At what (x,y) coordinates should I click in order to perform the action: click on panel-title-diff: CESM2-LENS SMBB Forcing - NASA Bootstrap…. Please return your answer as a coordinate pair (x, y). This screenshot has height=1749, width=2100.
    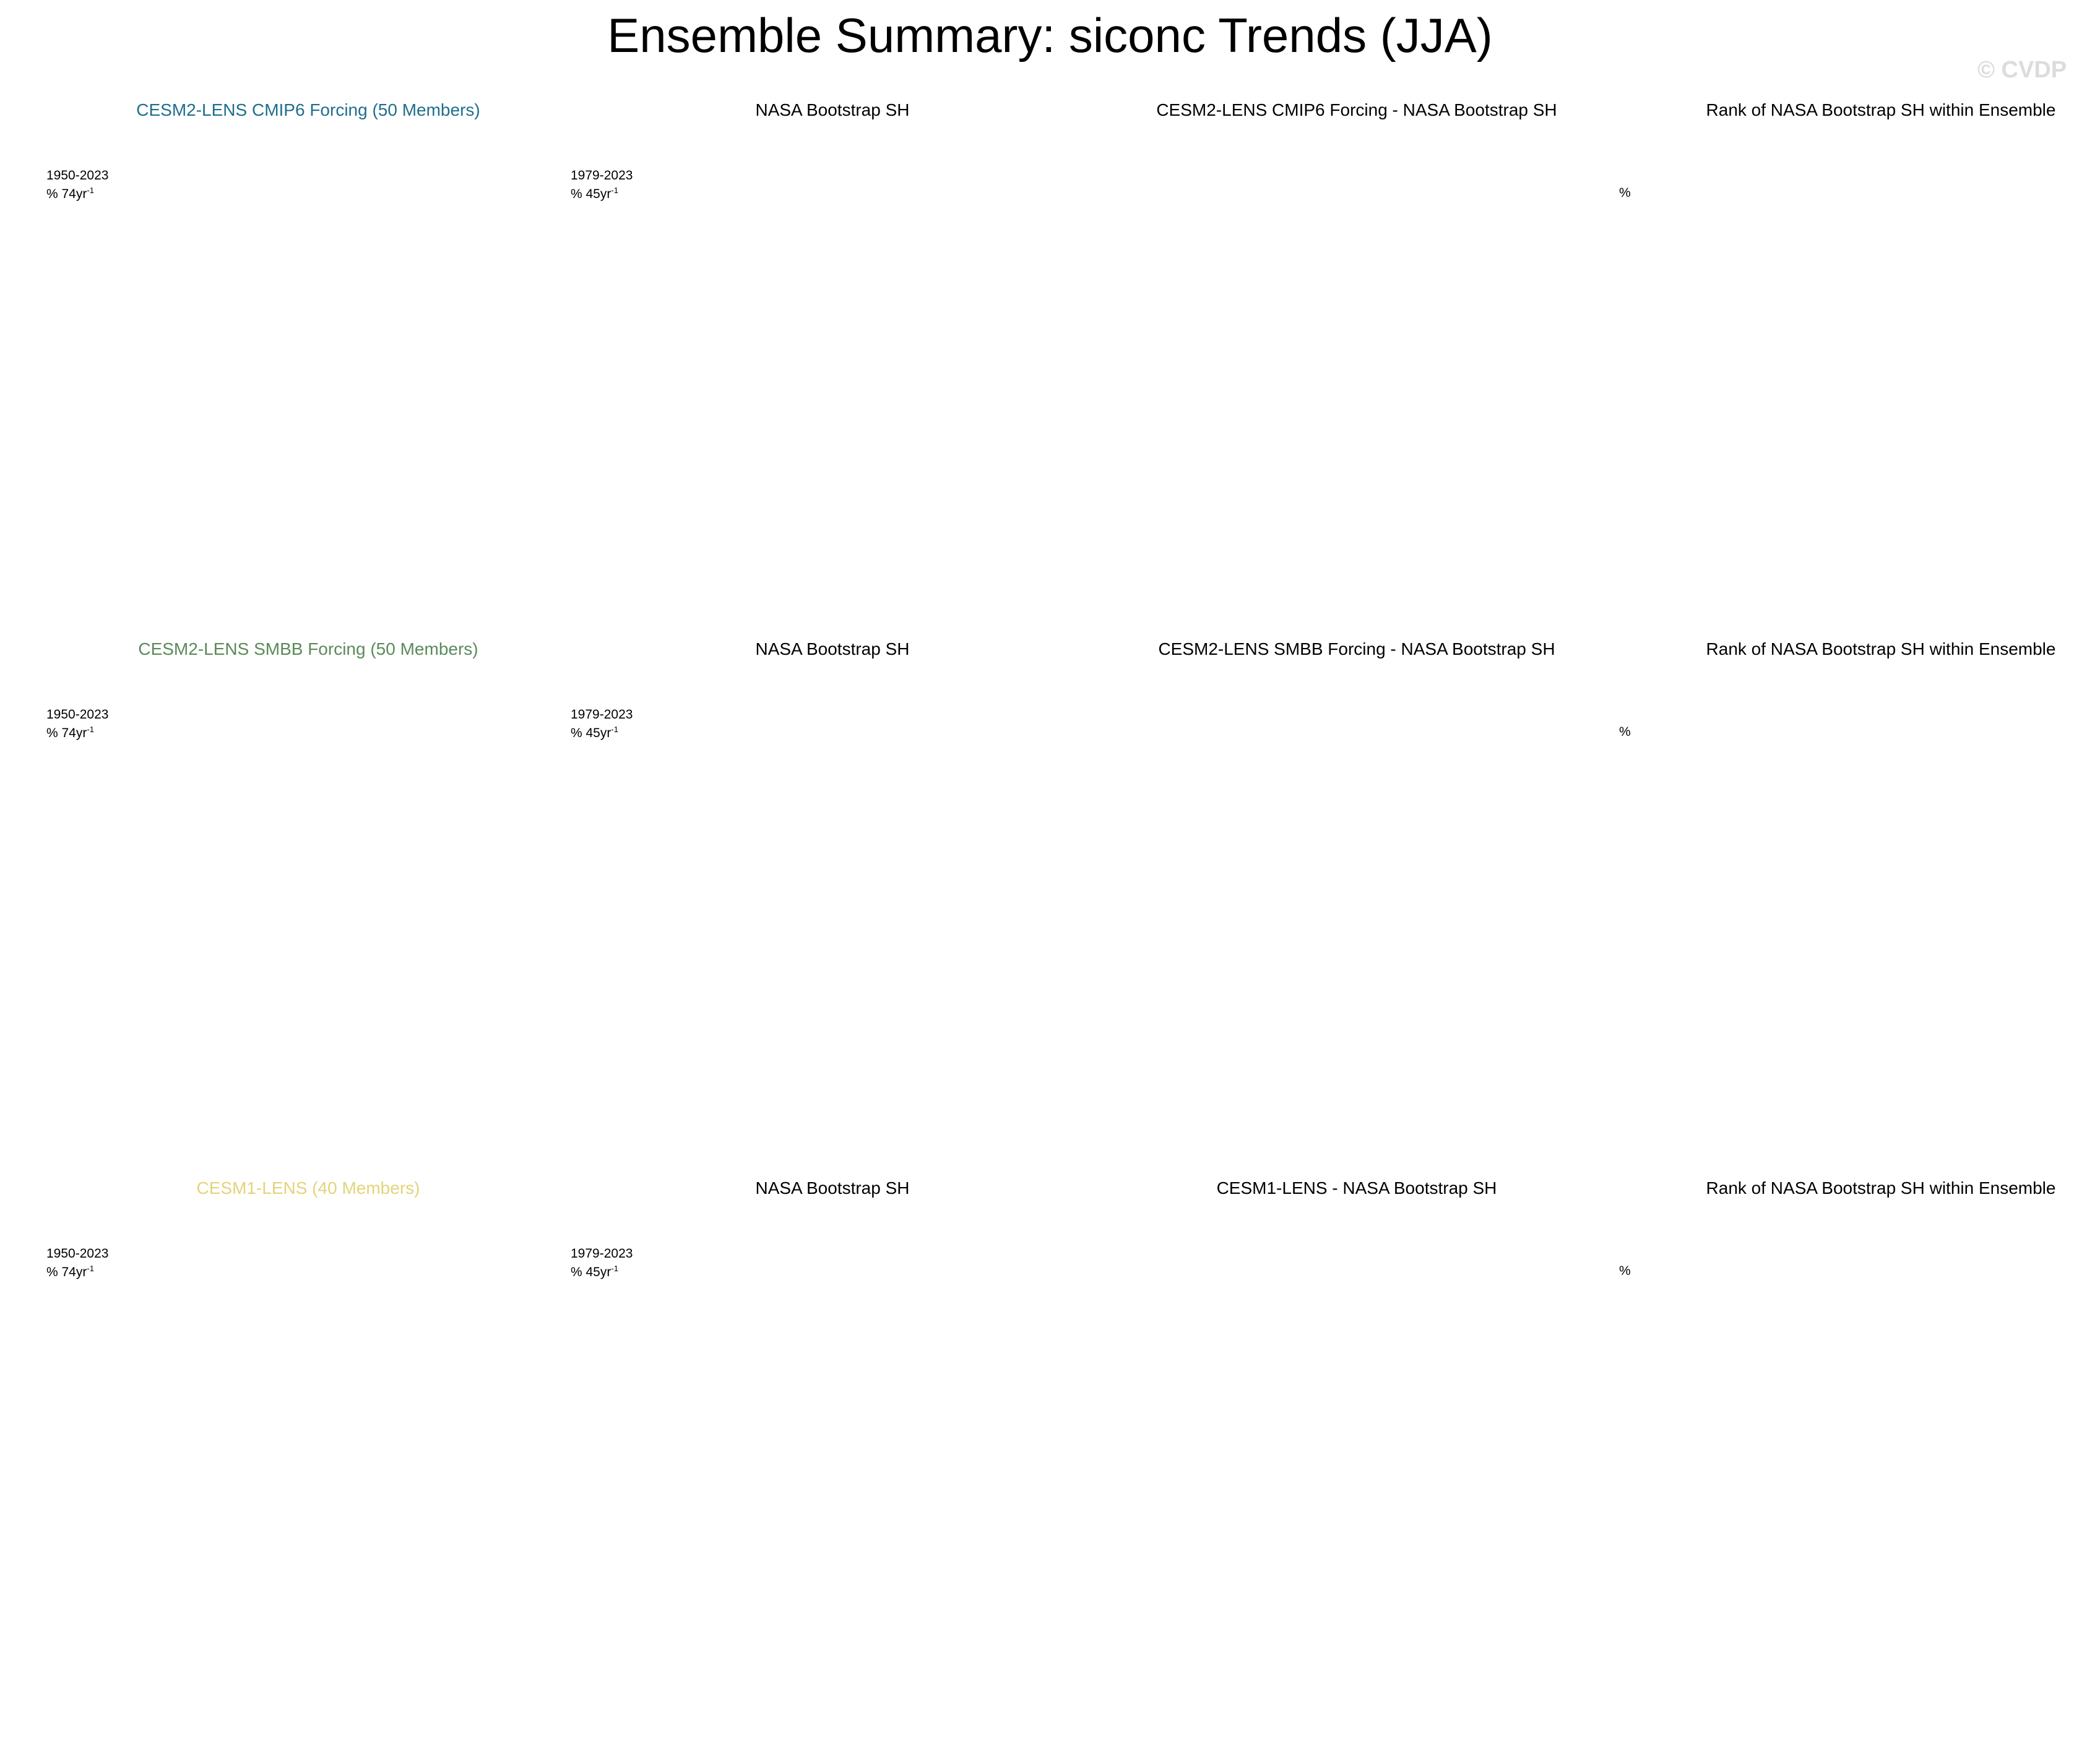
    Looking at the image, I should click on (1356, 649).